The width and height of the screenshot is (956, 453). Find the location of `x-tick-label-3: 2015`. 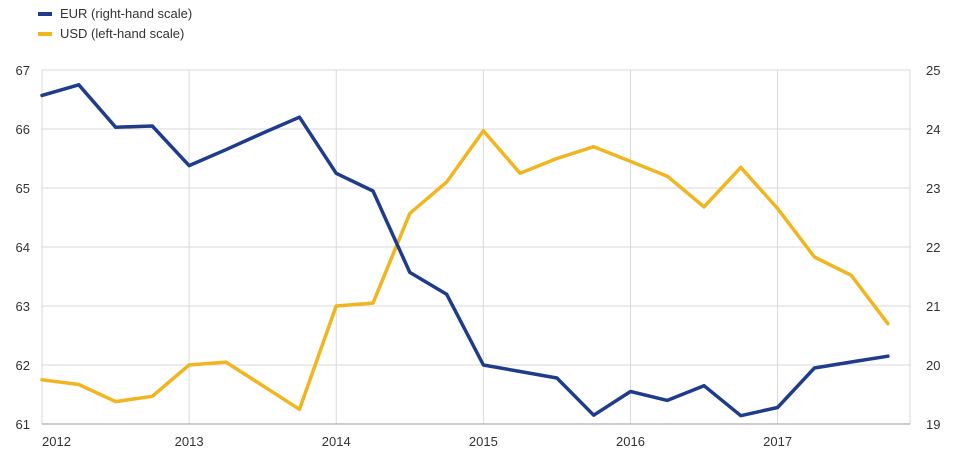

x-tick-label-3: 2015 is located at coordinates (483, 441).